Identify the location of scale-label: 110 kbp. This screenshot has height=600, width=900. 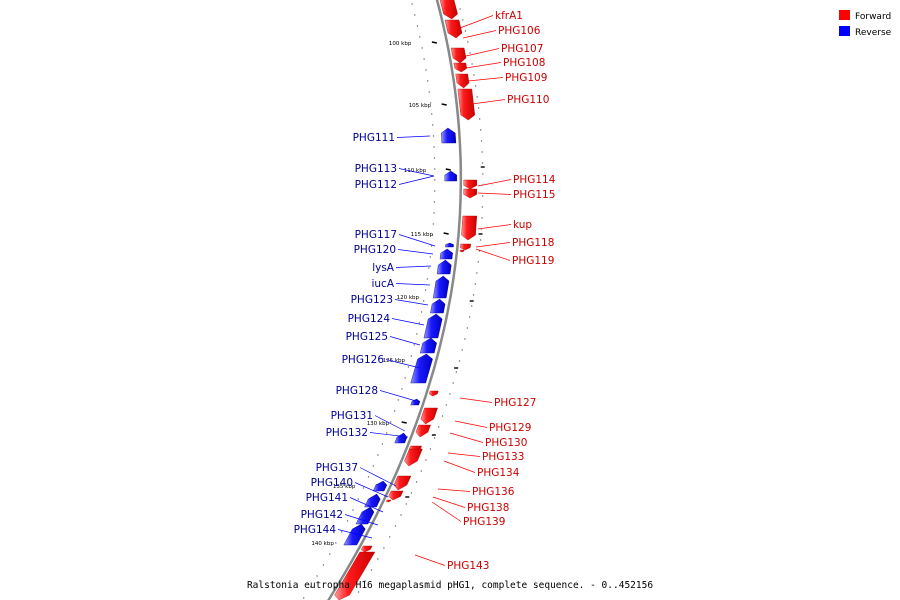
(415, 171).